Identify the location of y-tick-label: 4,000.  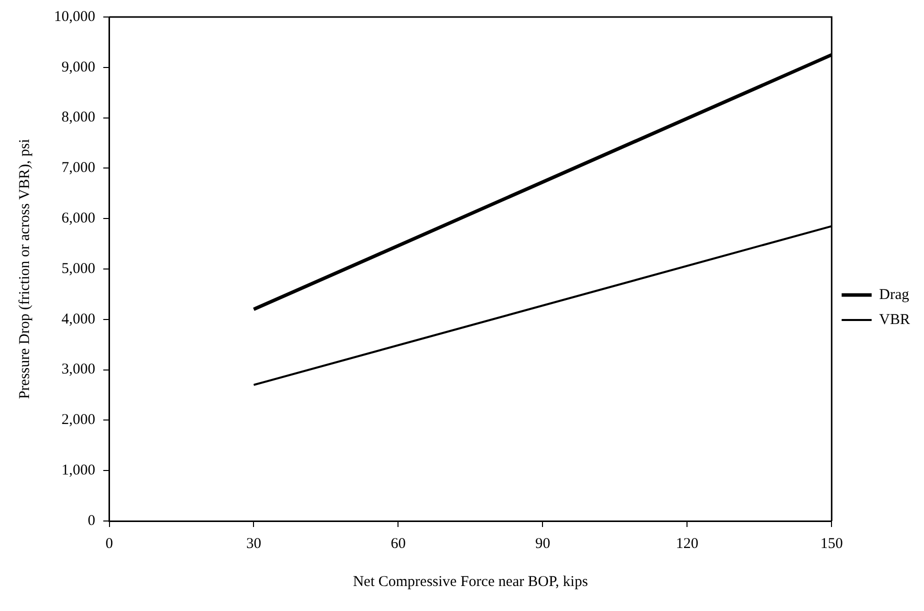
(79, 319).